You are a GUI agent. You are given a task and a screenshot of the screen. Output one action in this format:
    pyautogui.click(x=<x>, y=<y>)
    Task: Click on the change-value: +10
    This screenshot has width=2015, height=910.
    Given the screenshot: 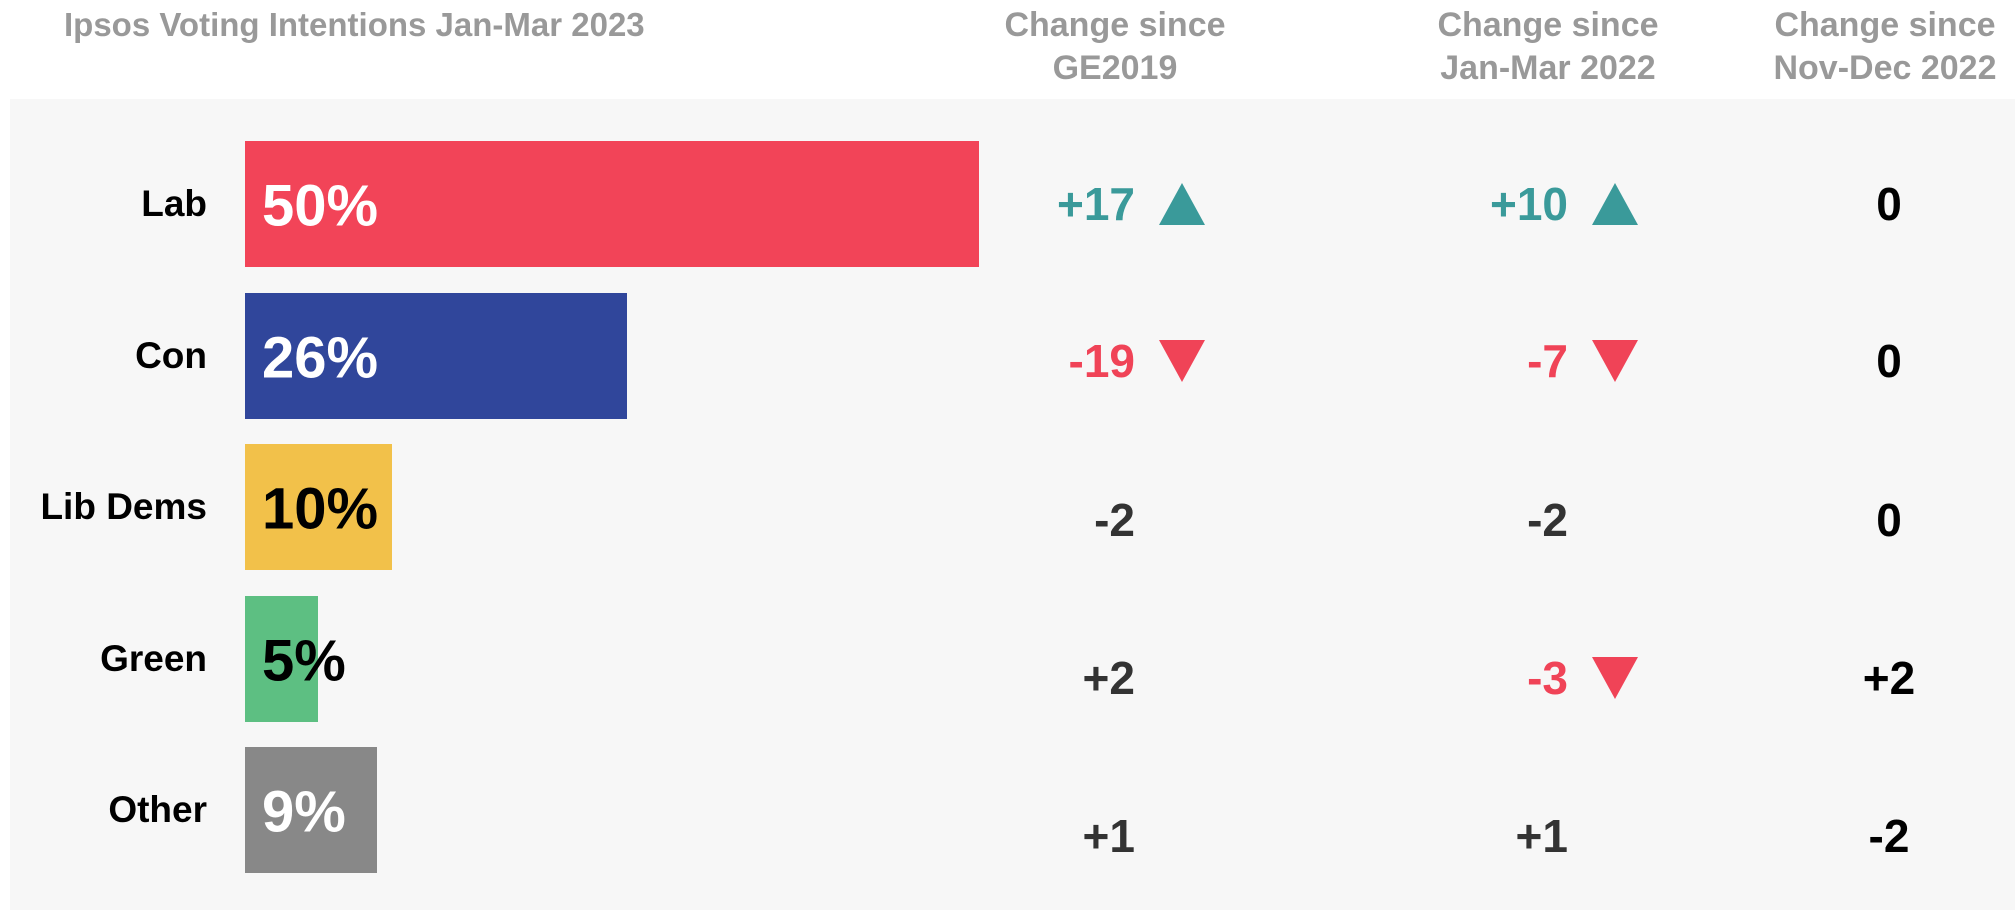 What is the action you would take?
    pyautogui.click(x=1528, y=204)
    